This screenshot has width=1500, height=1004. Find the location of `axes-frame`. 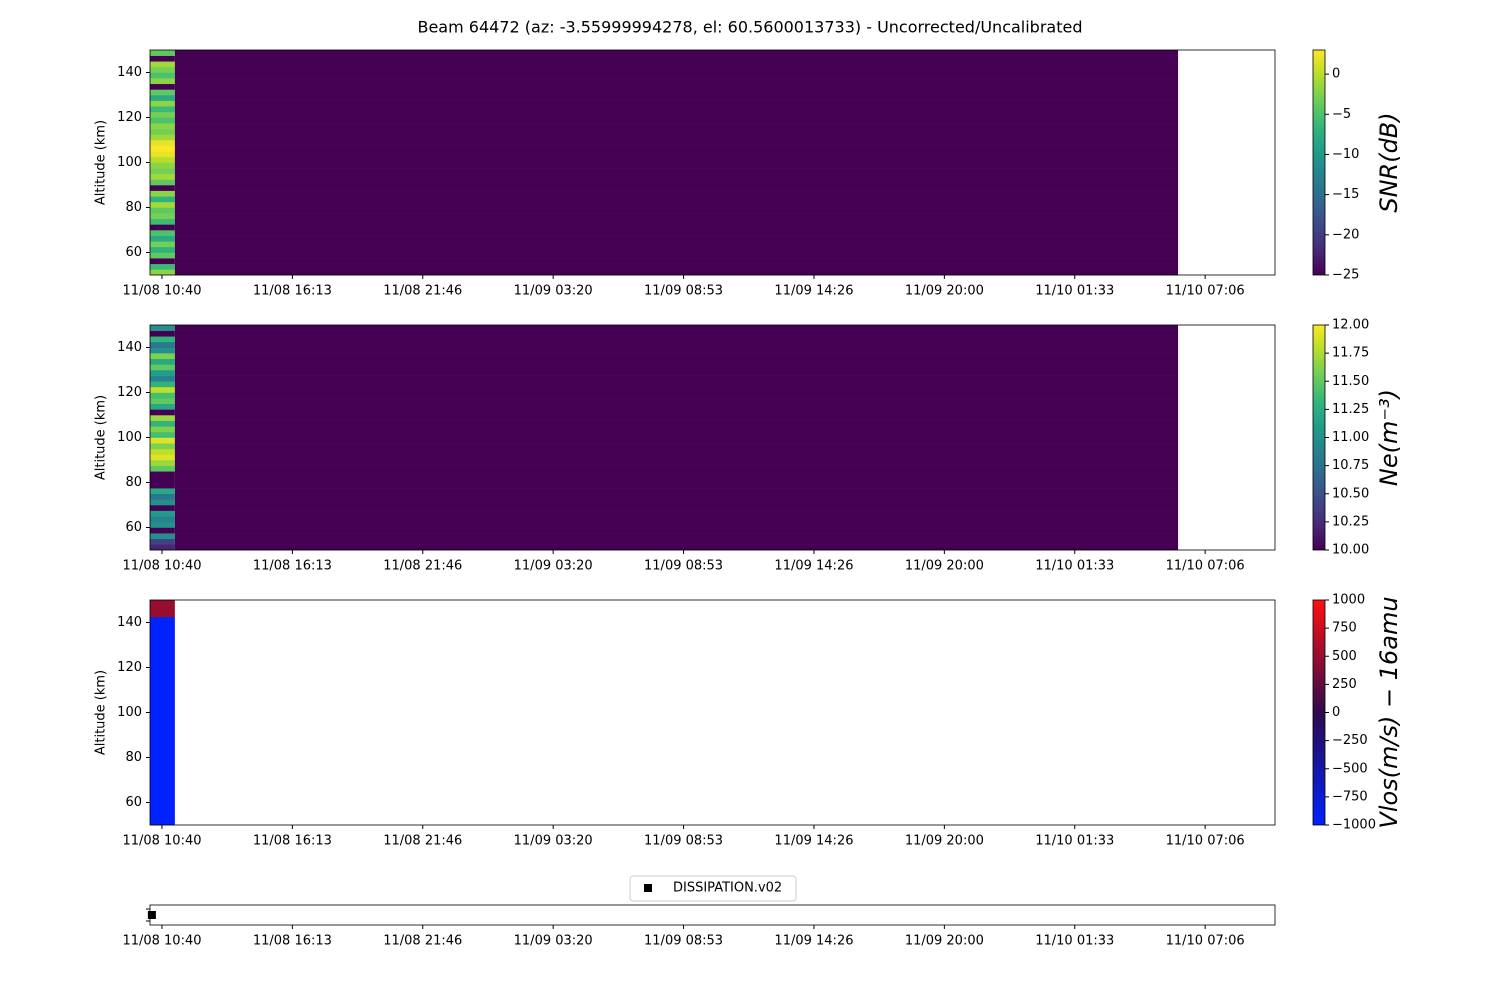

axes-frame is located at coordinates (712, 915).